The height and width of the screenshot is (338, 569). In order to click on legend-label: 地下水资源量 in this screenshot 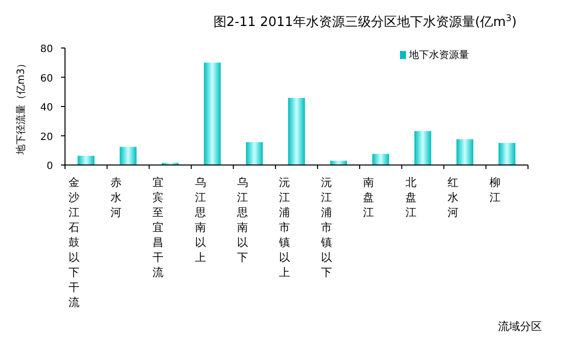, I will do `click(438, 55)`.